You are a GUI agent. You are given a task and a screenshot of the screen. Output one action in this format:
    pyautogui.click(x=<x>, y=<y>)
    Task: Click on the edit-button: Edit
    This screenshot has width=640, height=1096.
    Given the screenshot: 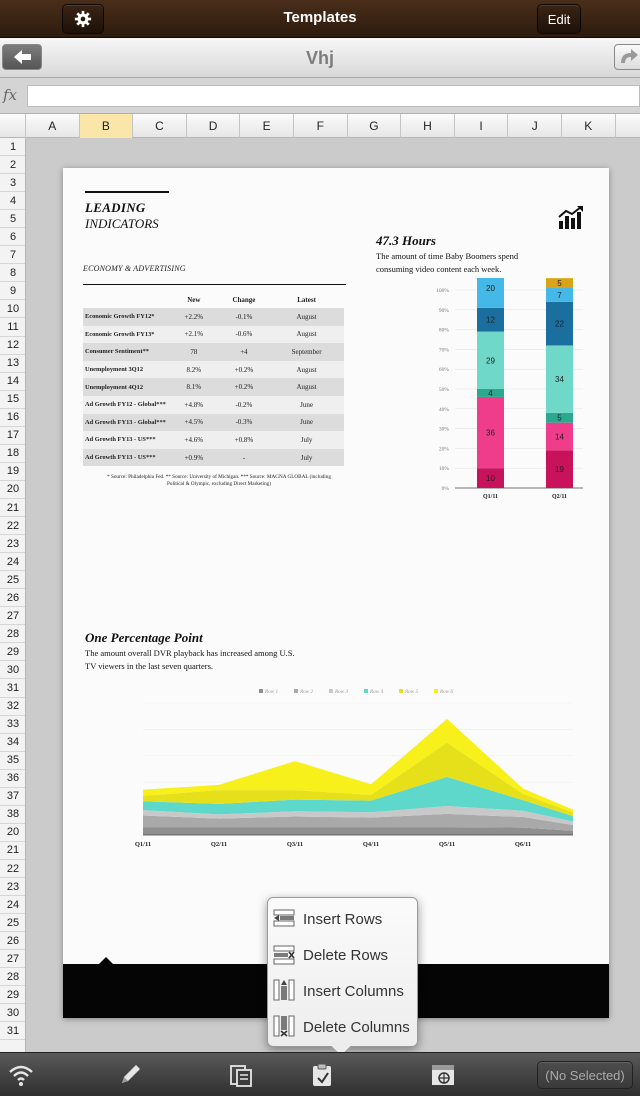 What is the action you would take?
    pyautogui.click(x=559, y=19)
    